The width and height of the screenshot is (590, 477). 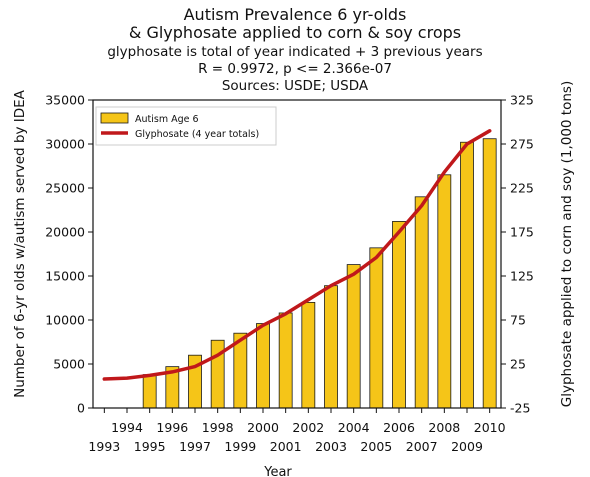 I want to click on x-tick-label: 2000, so click(x=263, y=427).